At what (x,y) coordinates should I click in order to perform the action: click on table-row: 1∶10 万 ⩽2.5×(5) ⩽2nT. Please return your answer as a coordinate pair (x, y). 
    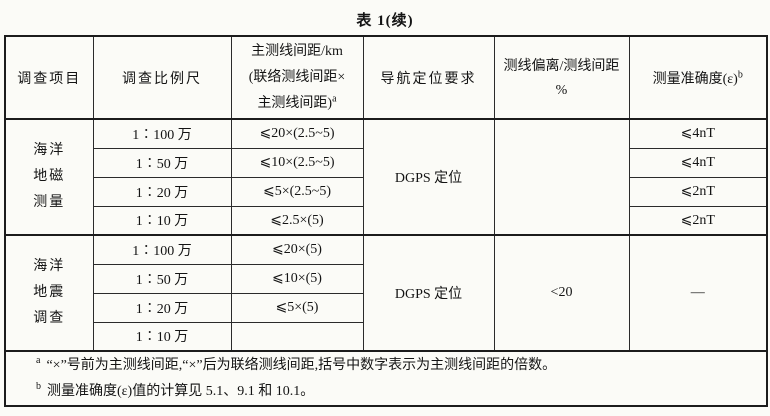
    Looking at the image, I should click on (386, 220).